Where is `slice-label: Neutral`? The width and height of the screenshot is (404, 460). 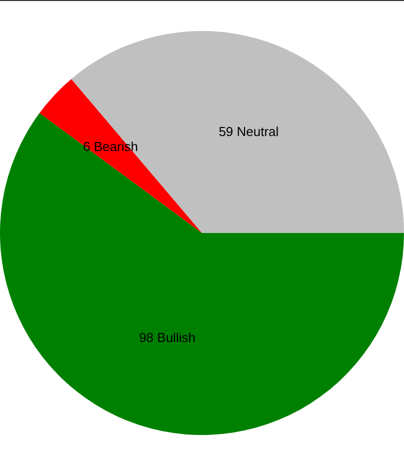 slice-label: Neutral is located at coordinates (257, 131).